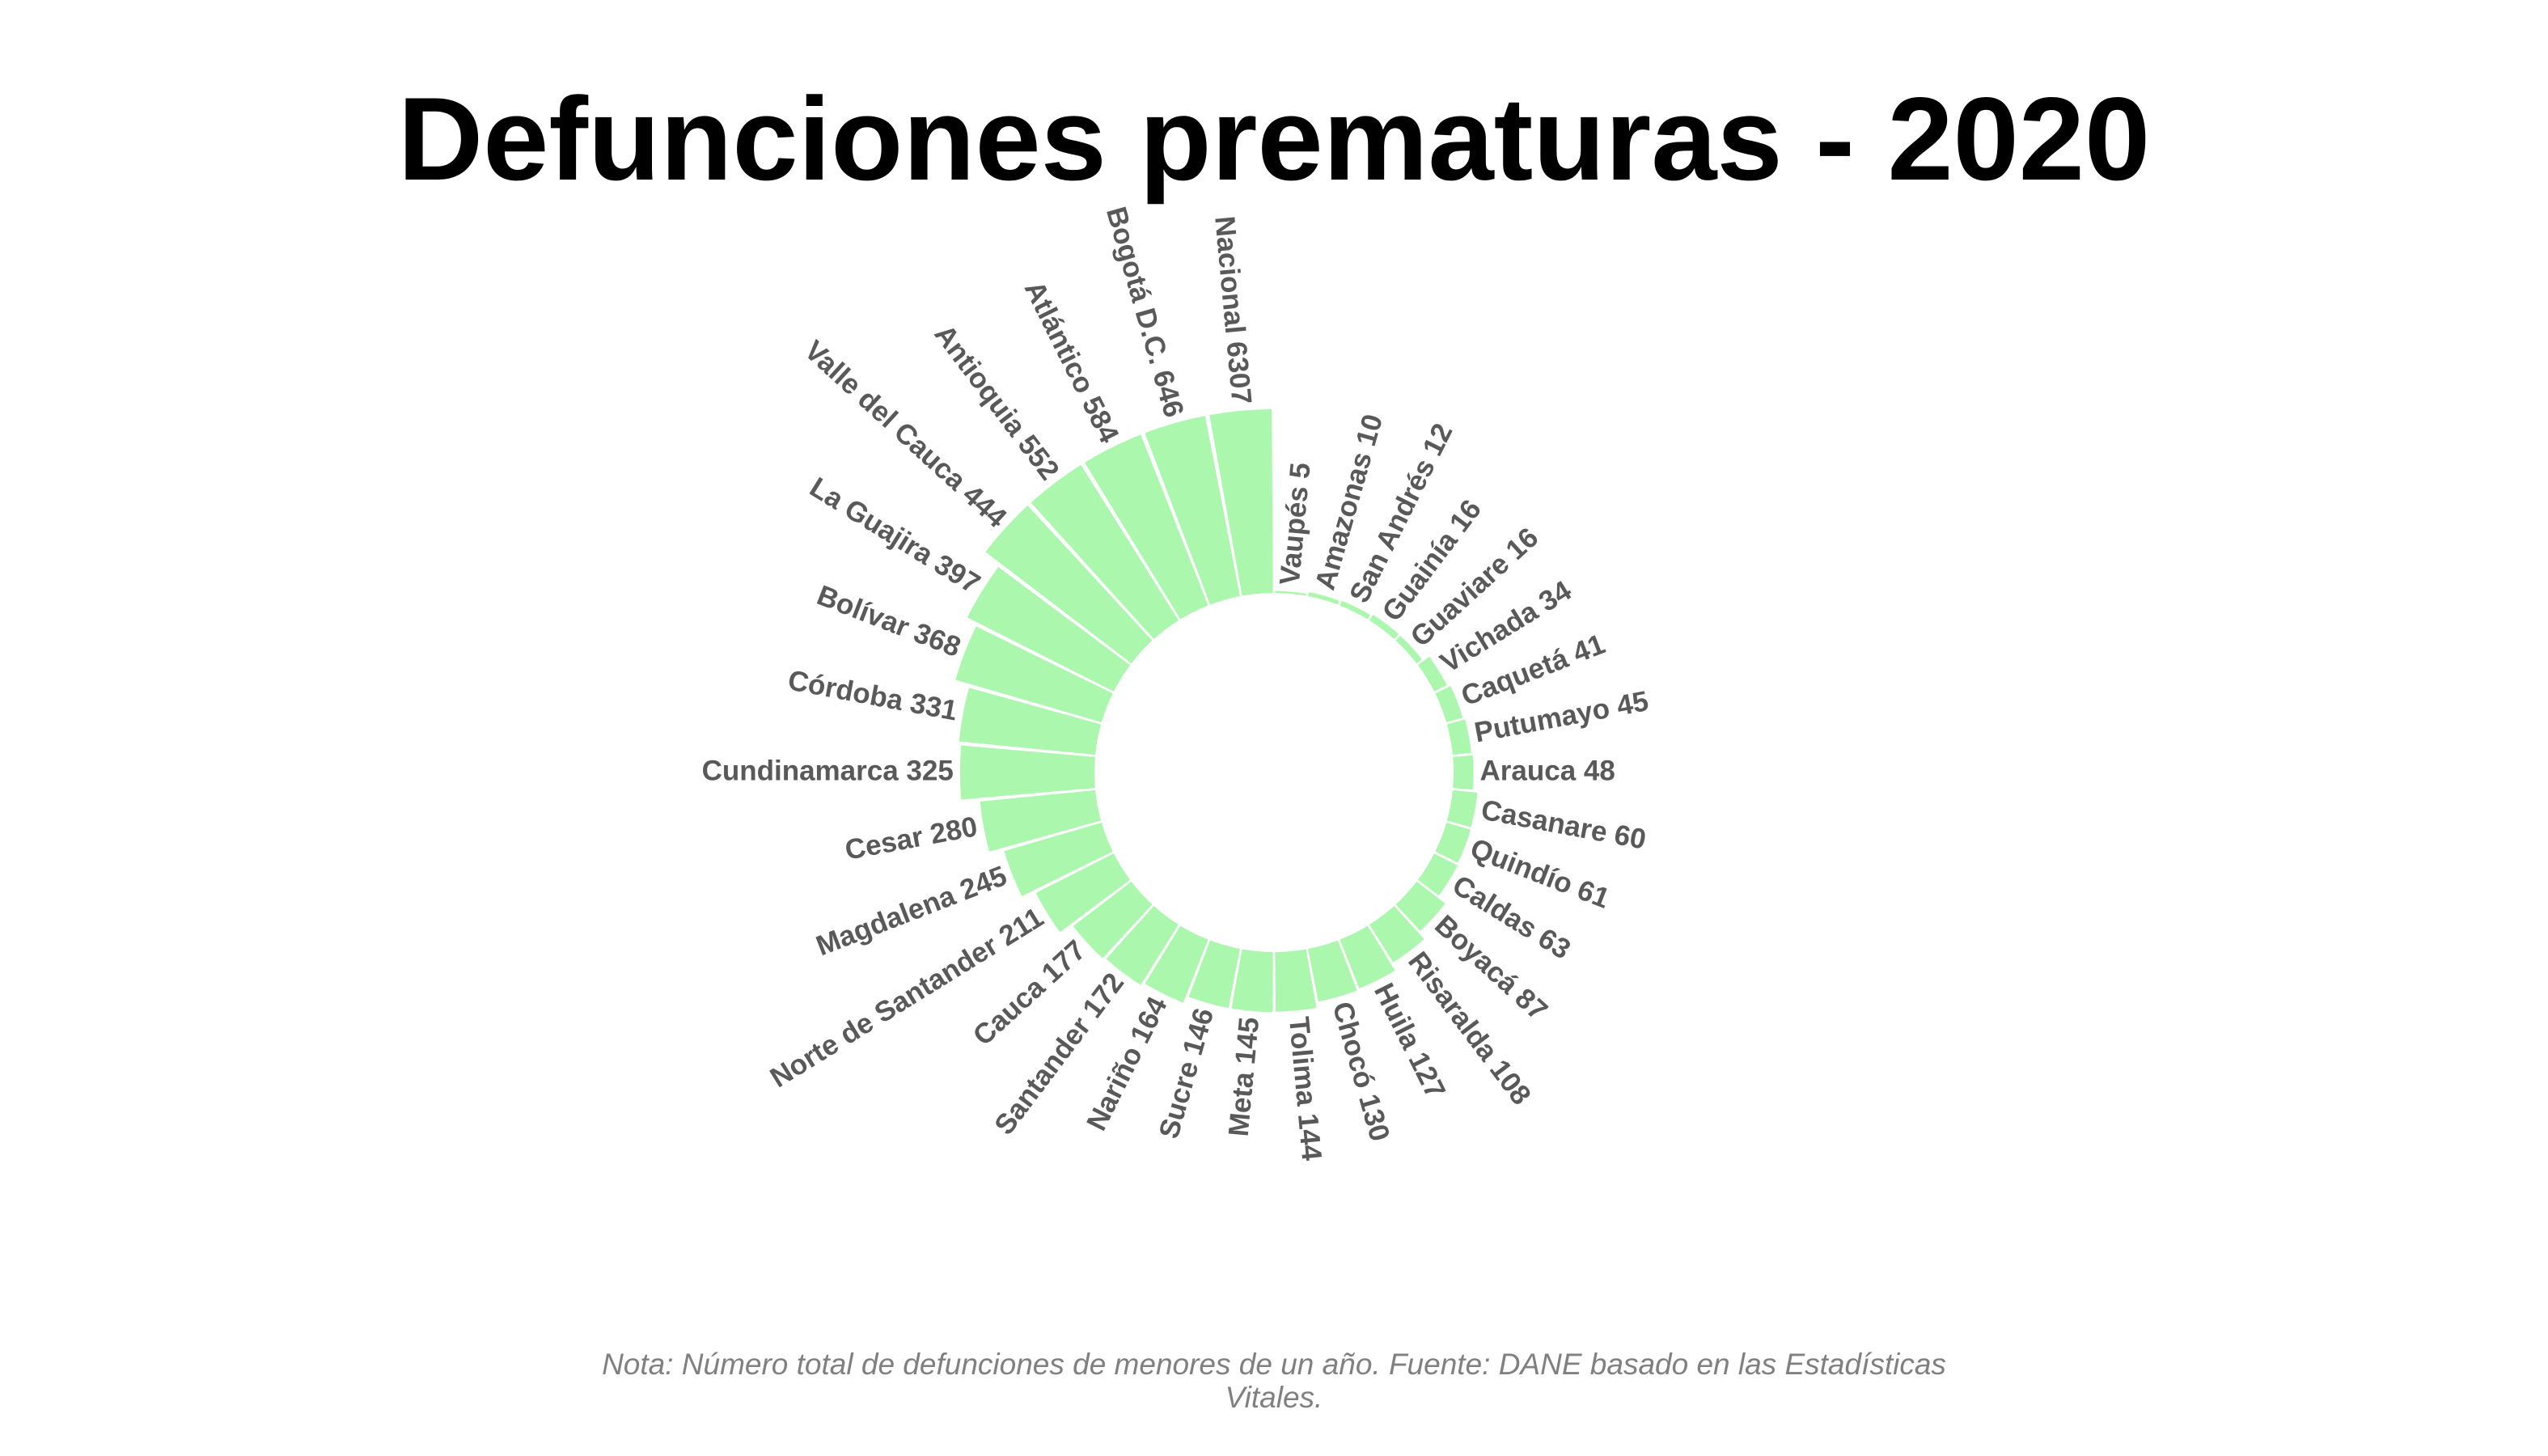 This screenshot has height=1456, width=2548. I want to click on bar-caldas, so click(1438, 874).